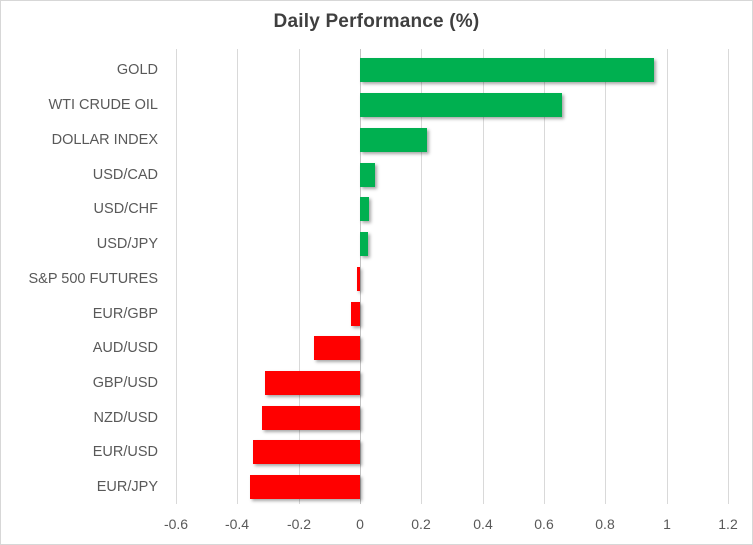 The image size is (753, 545). I want to click on category-label-usd-jpy: USD/JPY, so click(127, 244).